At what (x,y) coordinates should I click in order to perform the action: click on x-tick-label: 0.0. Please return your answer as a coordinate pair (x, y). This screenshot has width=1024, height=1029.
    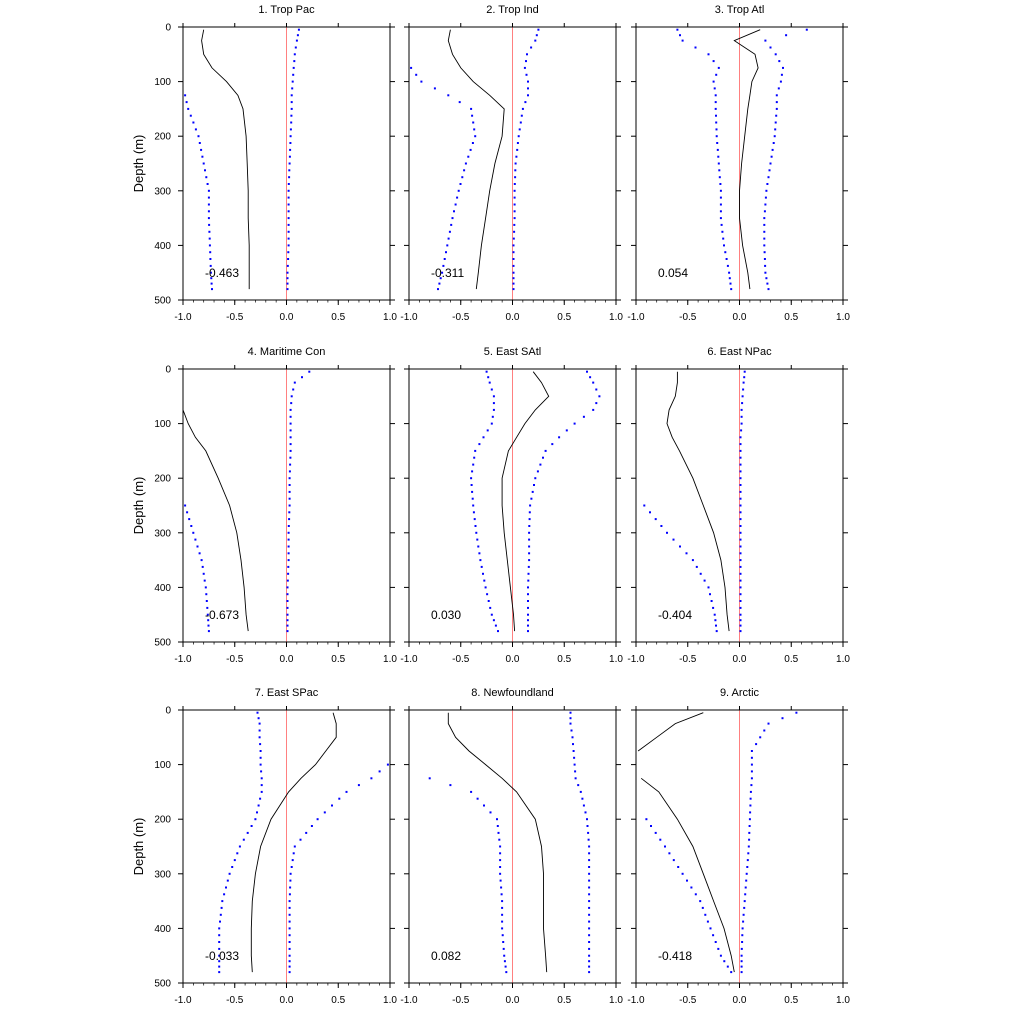
    Looking at the image, I should click on (287, 659).